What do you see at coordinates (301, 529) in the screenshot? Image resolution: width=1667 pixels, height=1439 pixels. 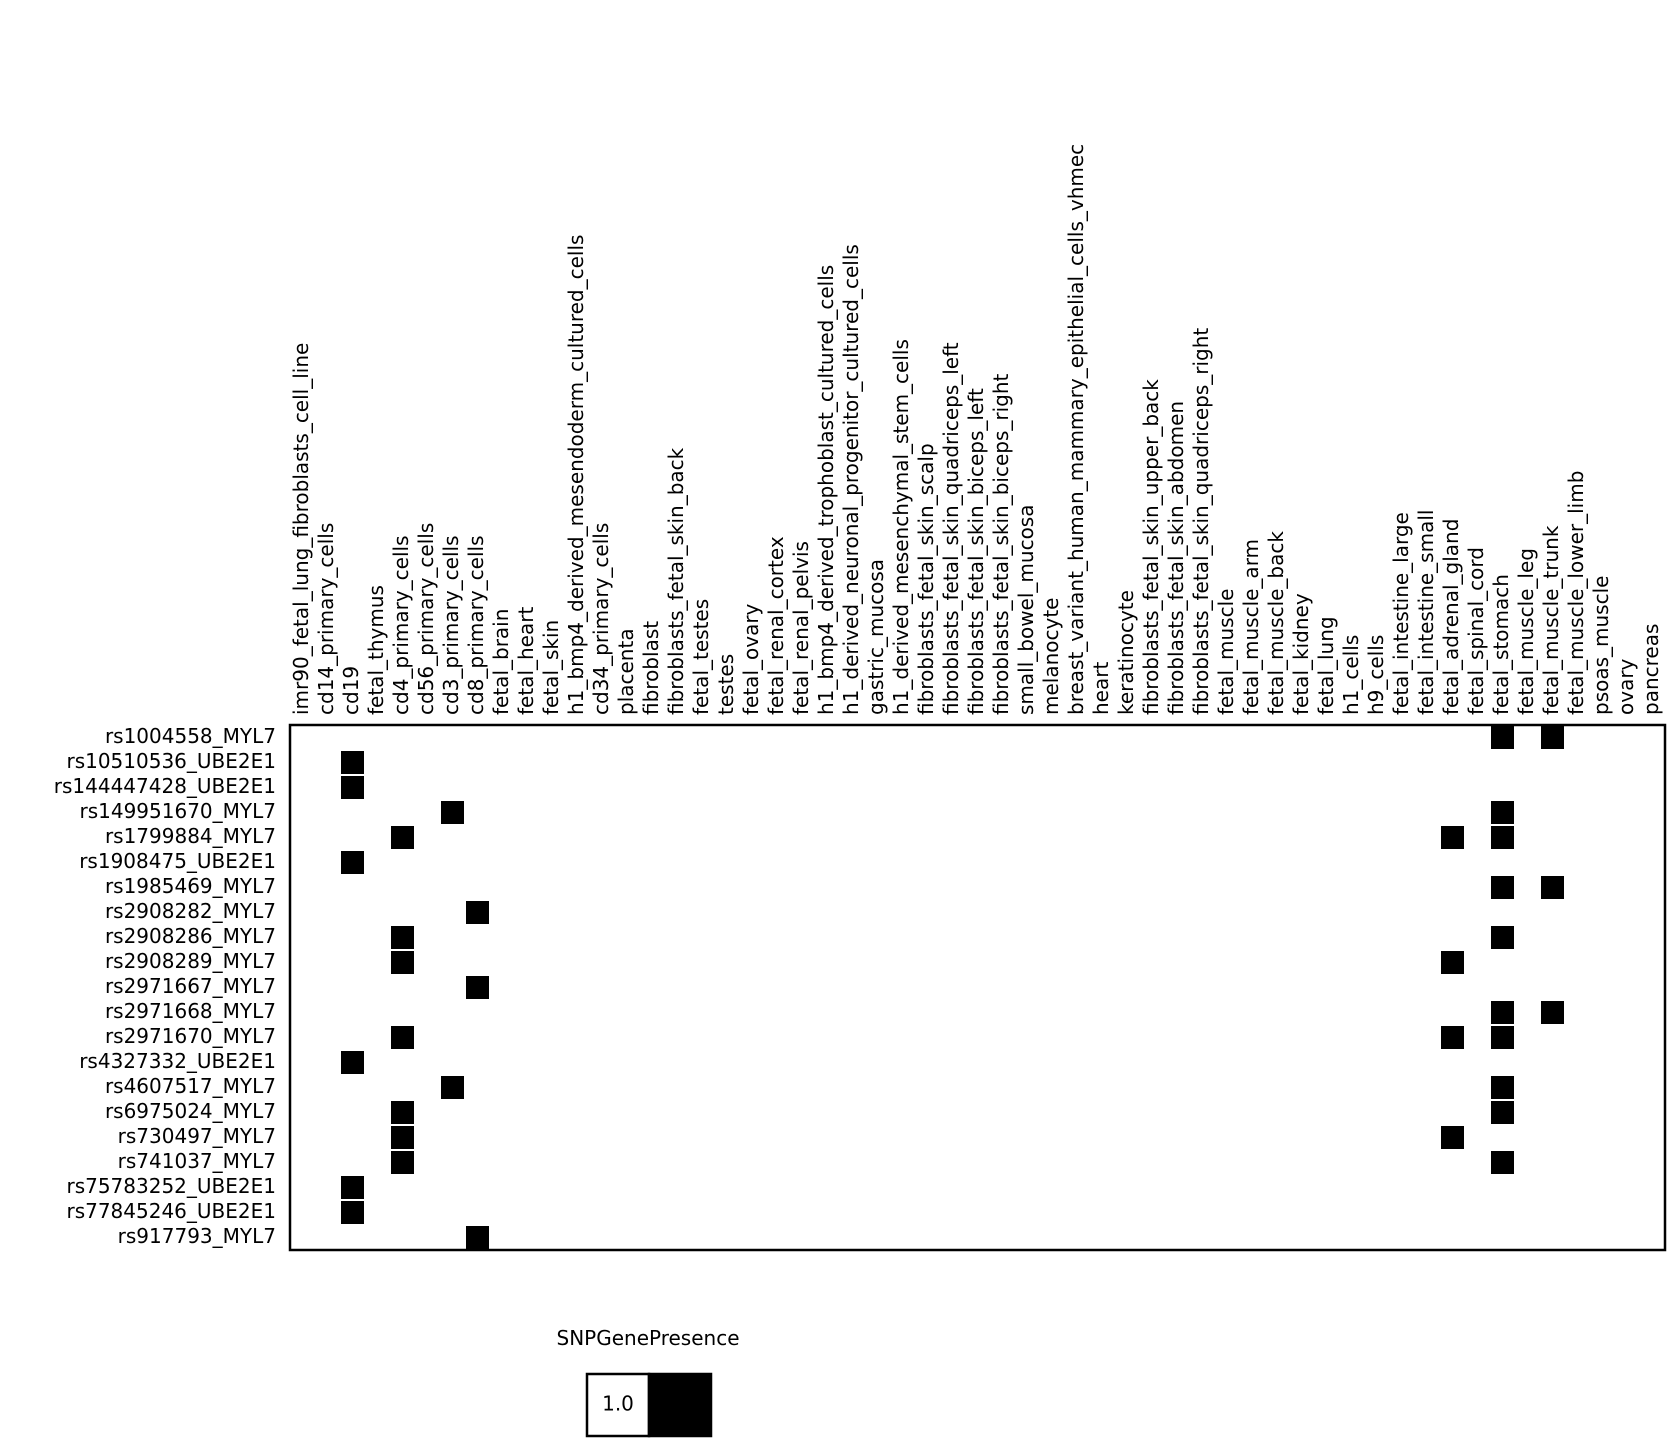 I see `column-label: imr90_fetal_lung_fibroblasts_cell_line` at bounding box center [301, 529].